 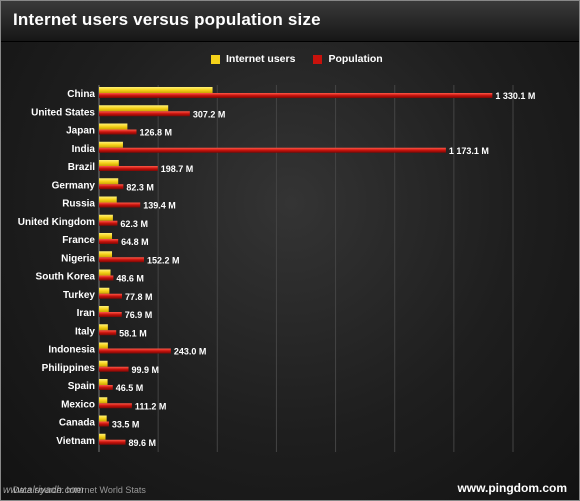 What do you see at coordinates (79, 295) in the screenshot?
I see `category-label: Turkey` at bounding box center [79, 295].